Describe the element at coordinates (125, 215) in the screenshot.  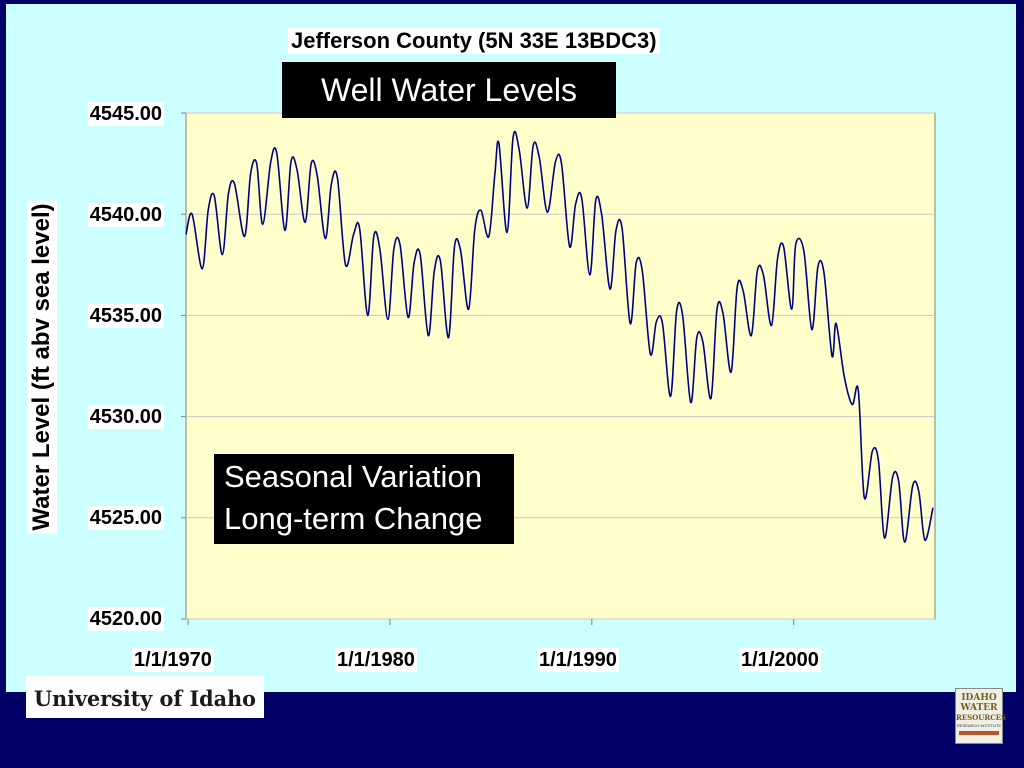
I see `y-tick-label: 4540.00` at that location.